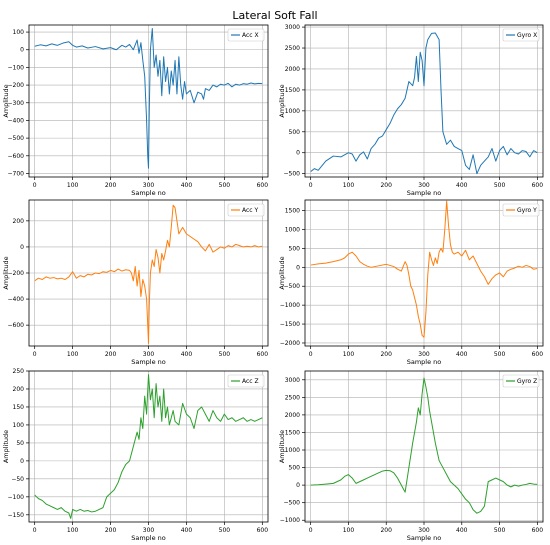 The width and height of the screenshot is (550, 545). I want to click on y-tick-label: −1500, so click(290, 324).